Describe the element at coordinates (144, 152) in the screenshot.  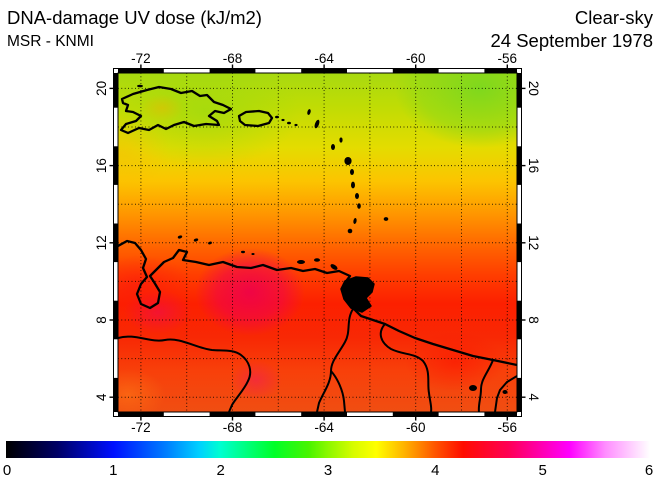
I see `hotspot-orange-west` at that location.